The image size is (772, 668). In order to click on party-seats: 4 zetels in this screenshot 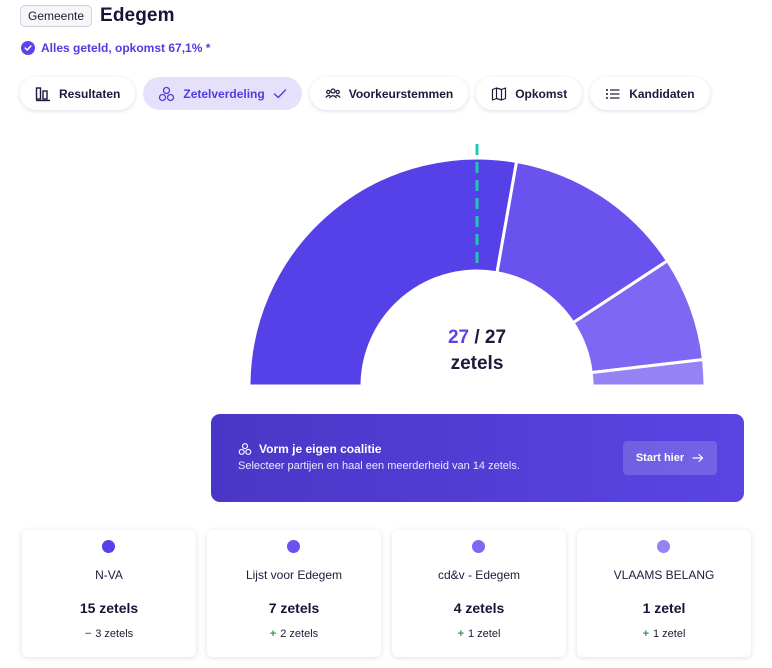, I will do `click(479, 608)`.